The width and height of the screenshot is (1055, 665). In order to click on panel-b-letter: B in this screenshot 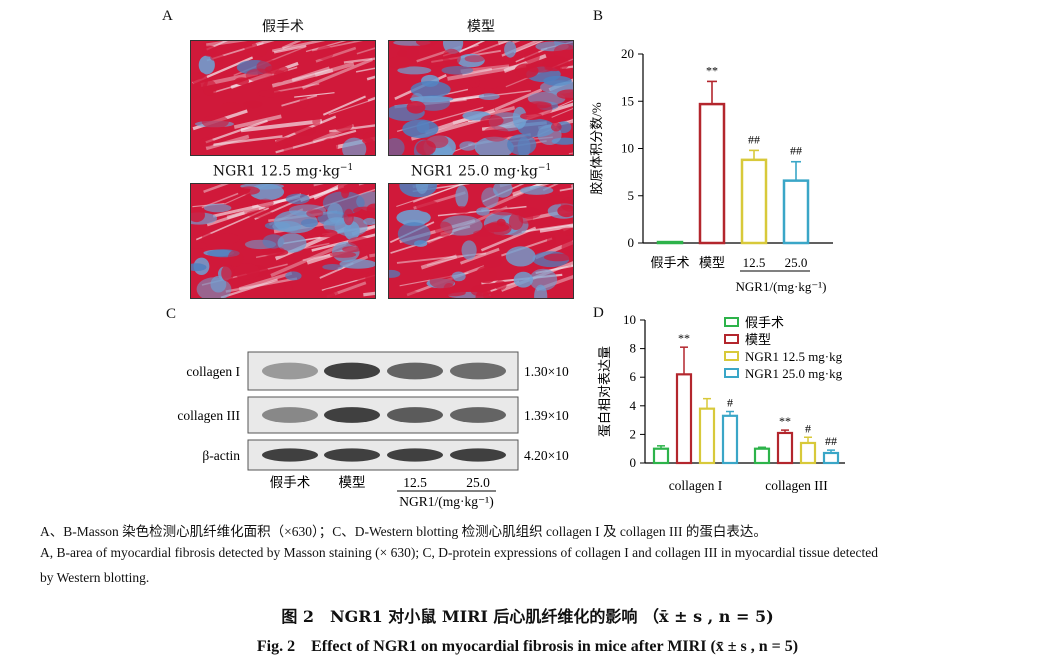, I will do `click(598, 16)`.